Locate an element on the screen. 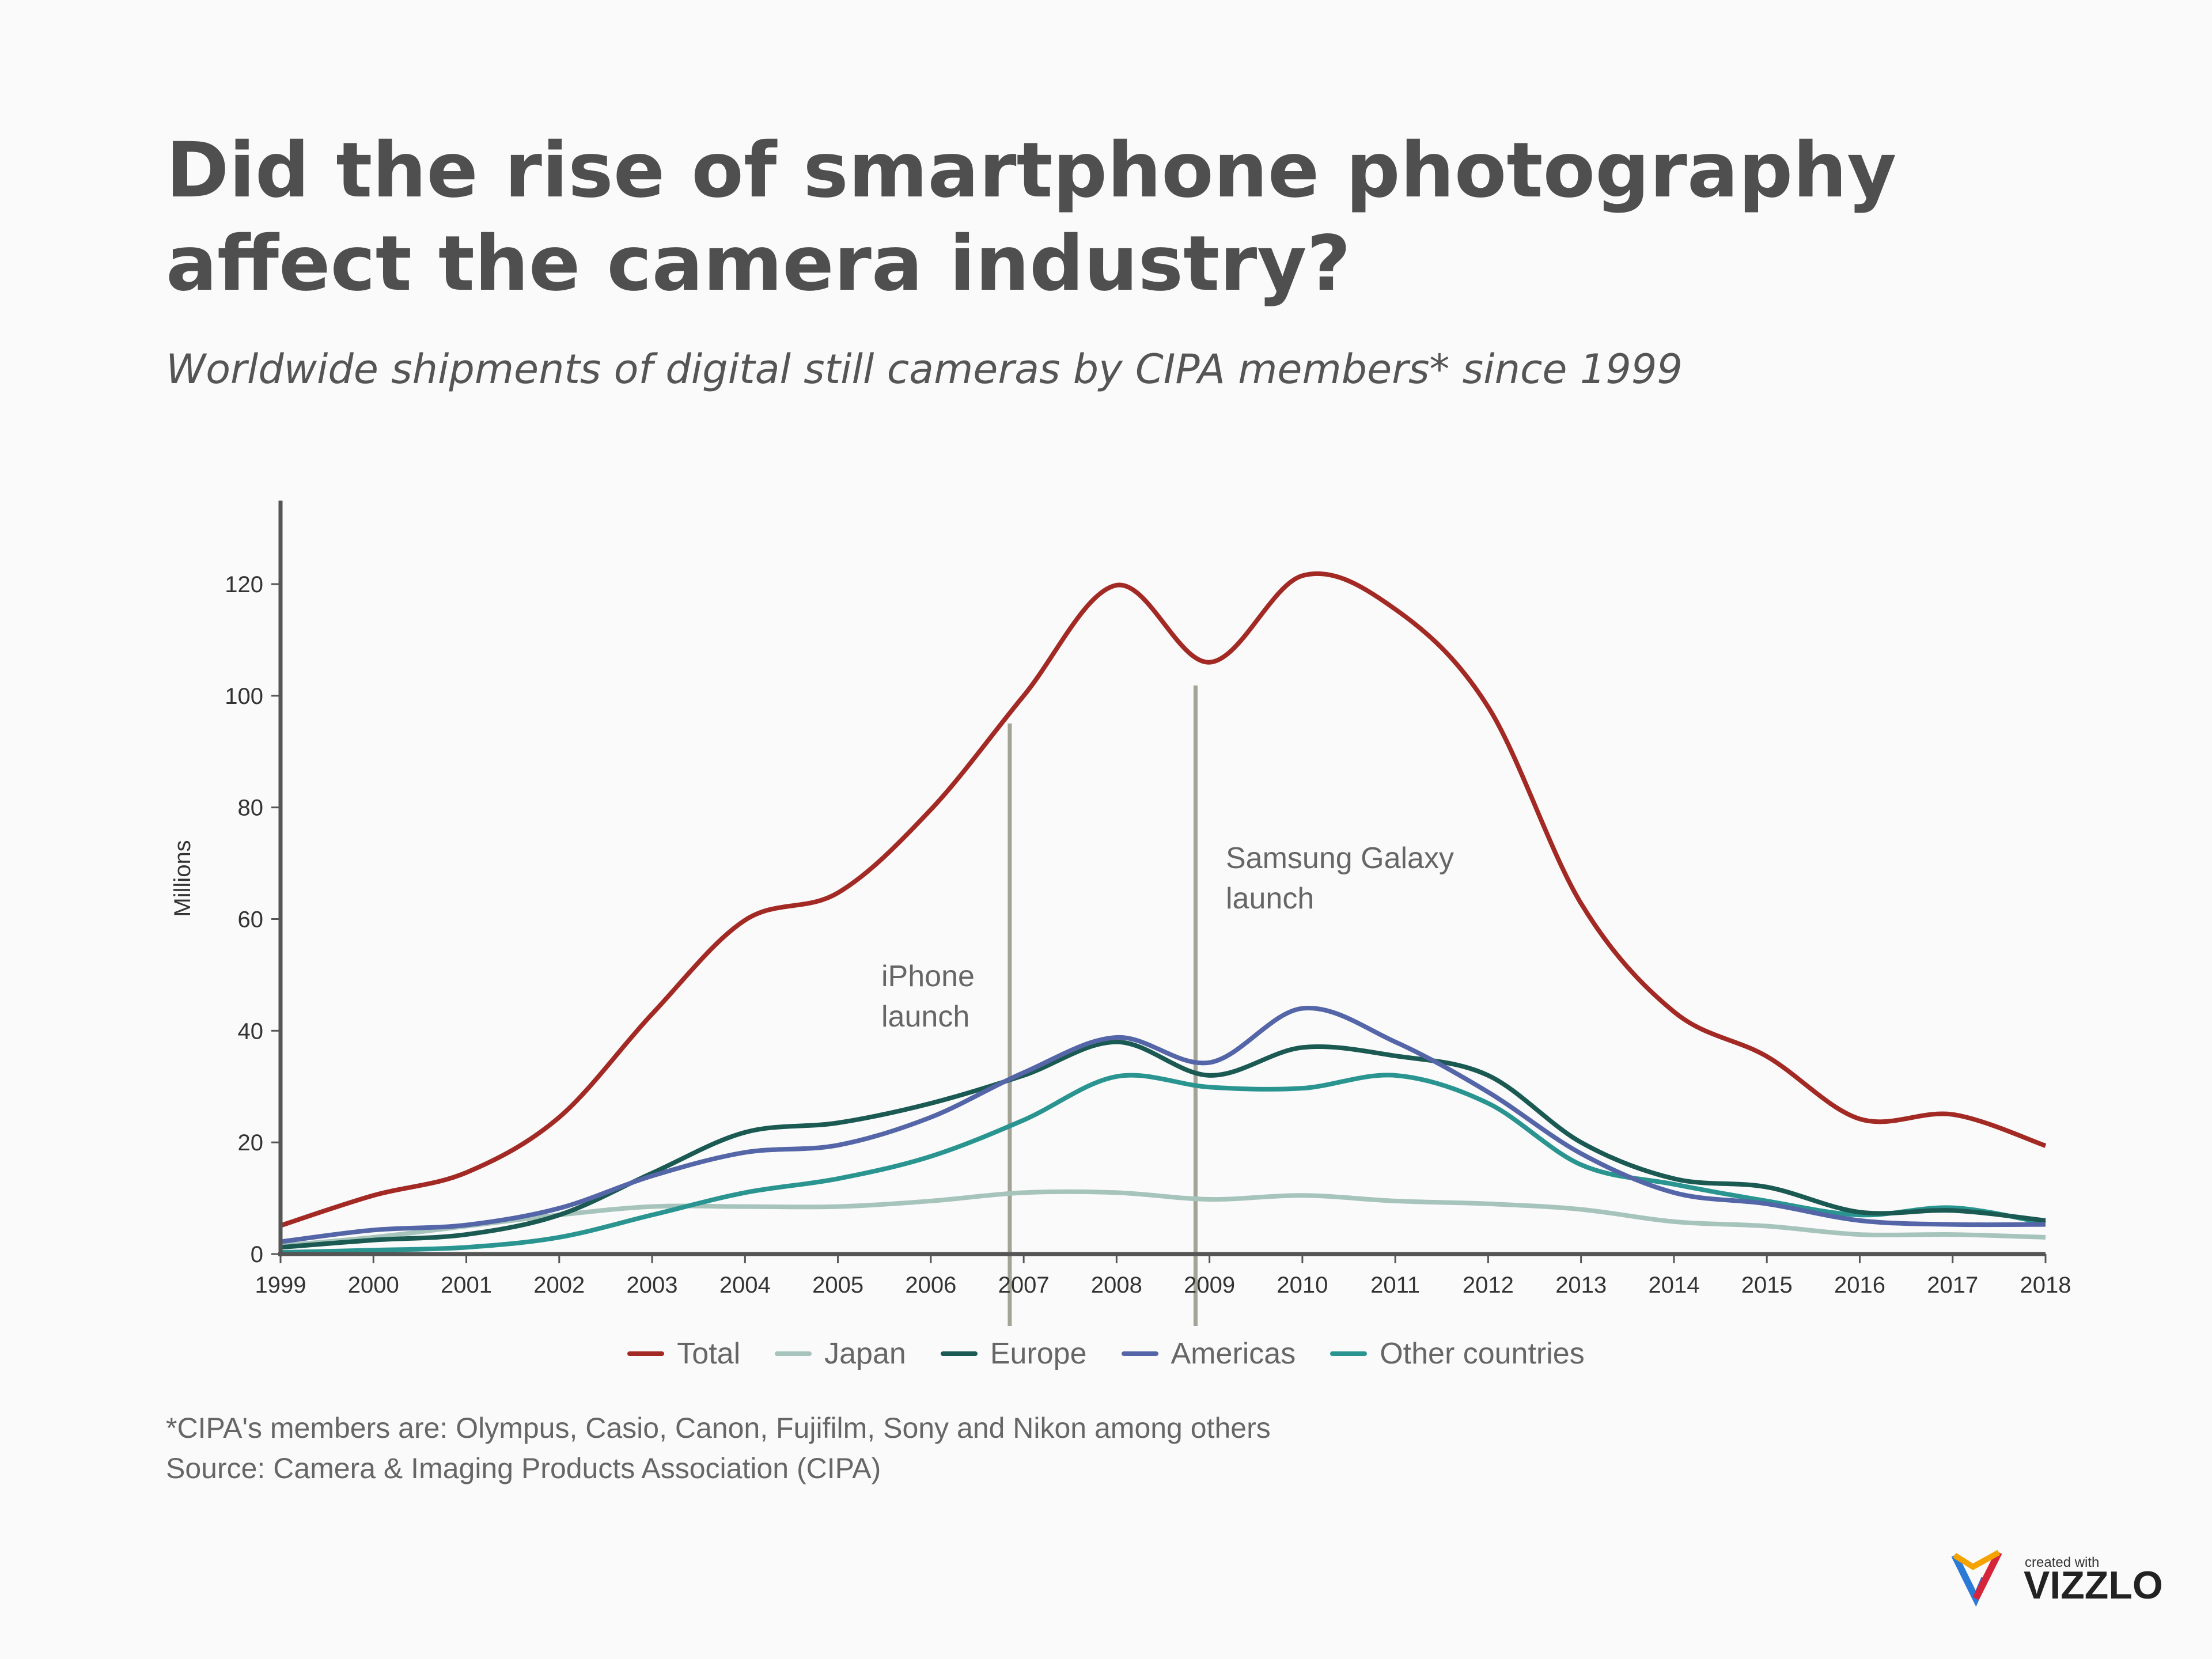 The height and width of the screenshot is (1659, 2212). y-tick-label: 80 is located at coordinates (251, 808).